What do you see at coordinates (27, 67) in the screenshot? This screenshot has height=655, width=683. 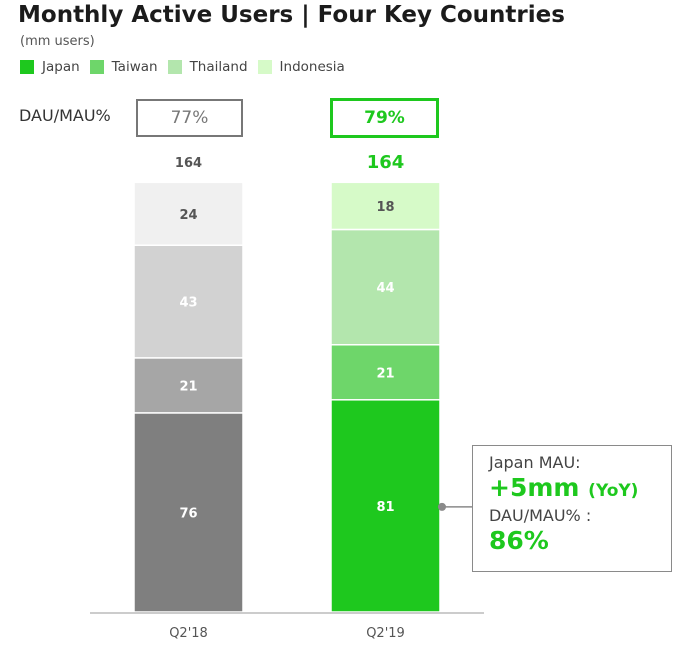 I see `legend-swatch-japan` at bounding box center [27, 67].